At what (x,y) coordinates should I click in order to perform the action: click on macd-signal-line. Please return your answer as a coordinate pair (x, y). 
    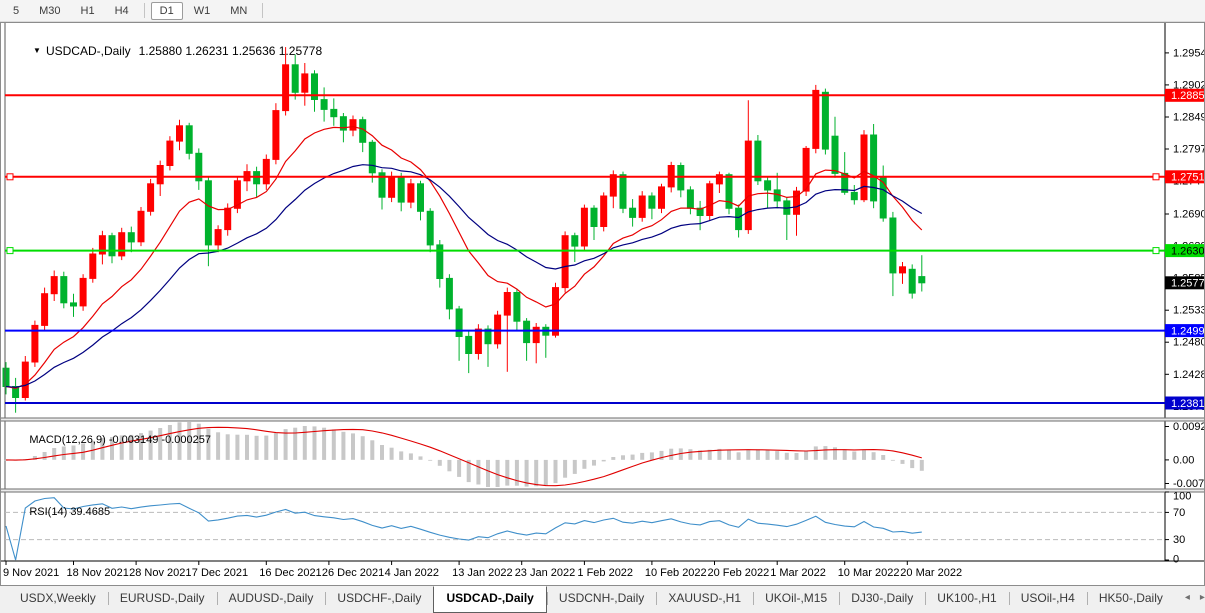
    Looking at the image, I should click on (463, 456).